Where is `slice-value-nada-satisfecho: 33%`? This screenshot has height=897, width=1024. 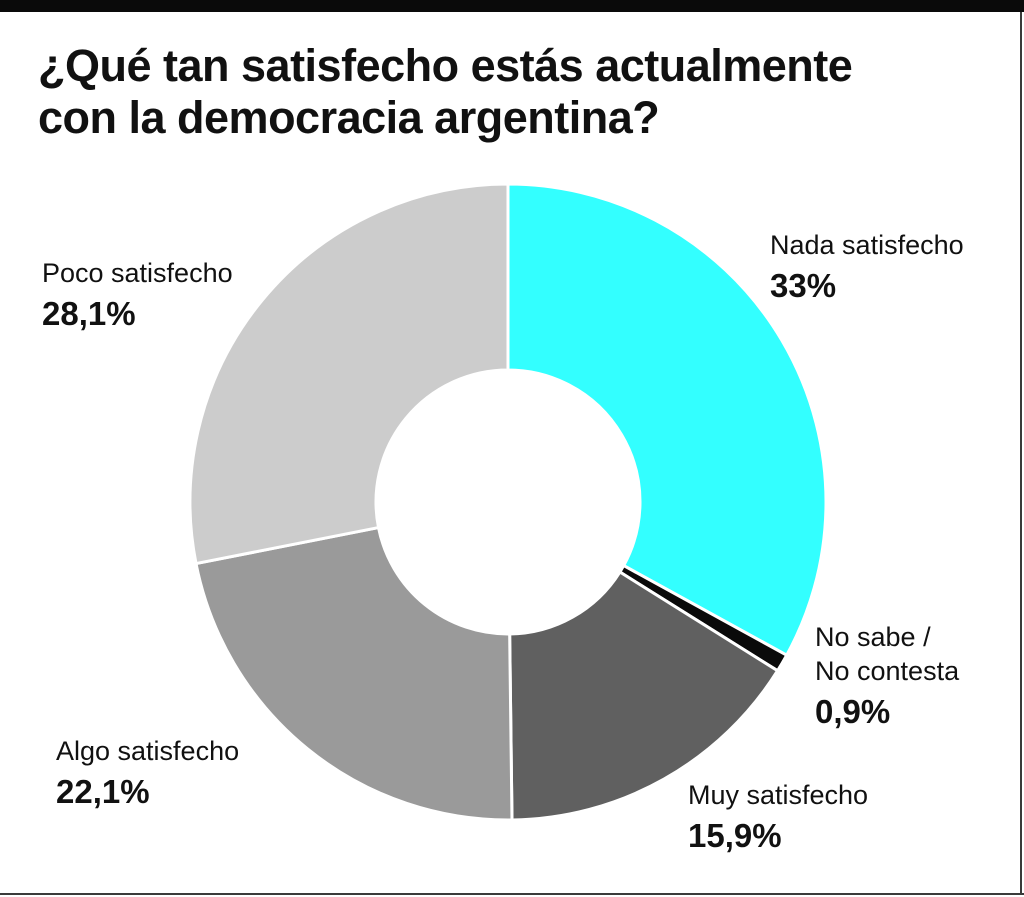
slice-value-nada-satisfecho: 33% is located at coordinates (803, 285).